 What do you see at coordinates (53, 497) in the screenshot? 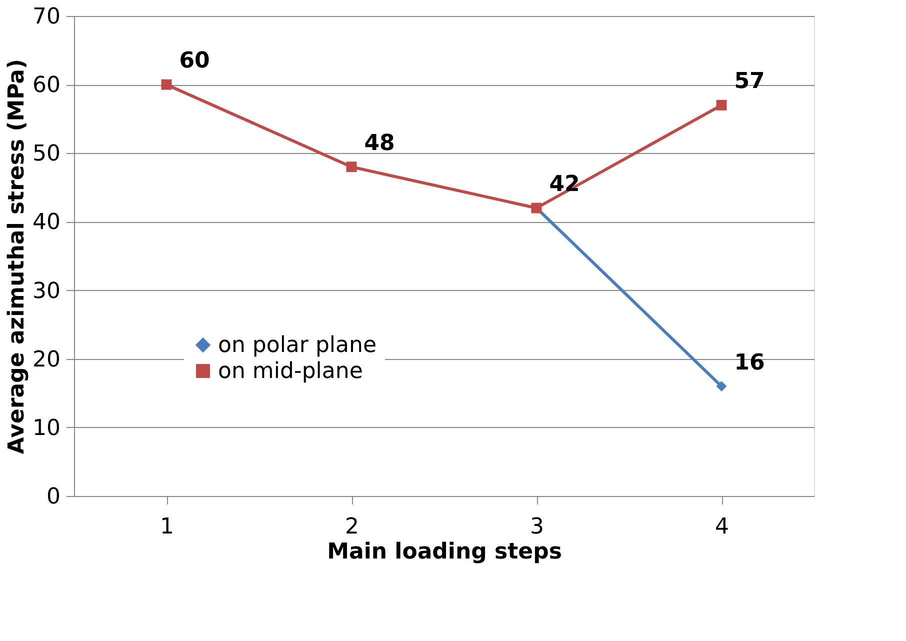
I see `y-tick-label: 0` at bounding box center [53, 497].